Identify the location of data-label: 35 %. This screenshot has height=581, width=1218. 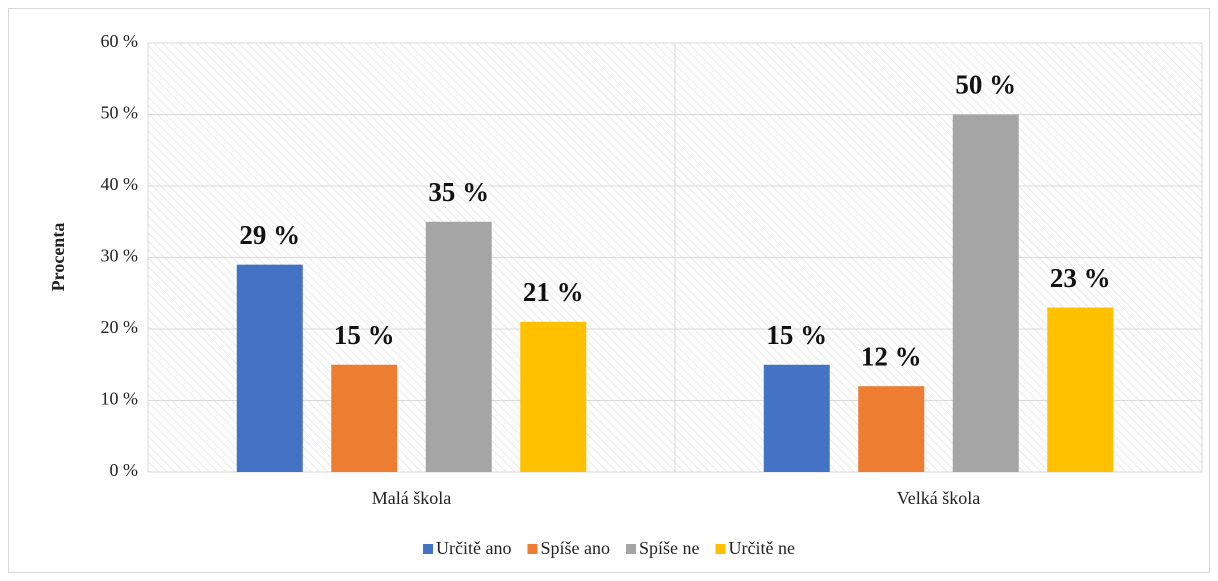
(458, 192).